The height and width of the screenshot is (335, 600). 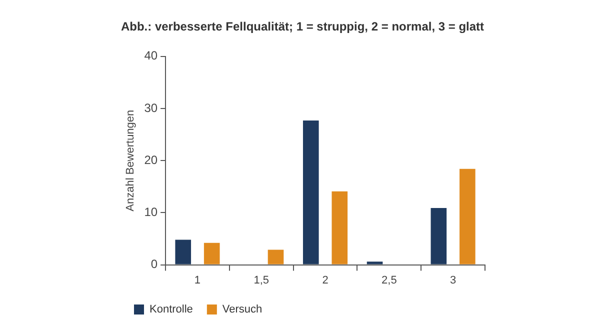 I want to click on chart-title: Abb.: verbesserte Fellqualität; 1 = struppig, 2 = normal, 3 = glatt, so click(x=302, y=27).